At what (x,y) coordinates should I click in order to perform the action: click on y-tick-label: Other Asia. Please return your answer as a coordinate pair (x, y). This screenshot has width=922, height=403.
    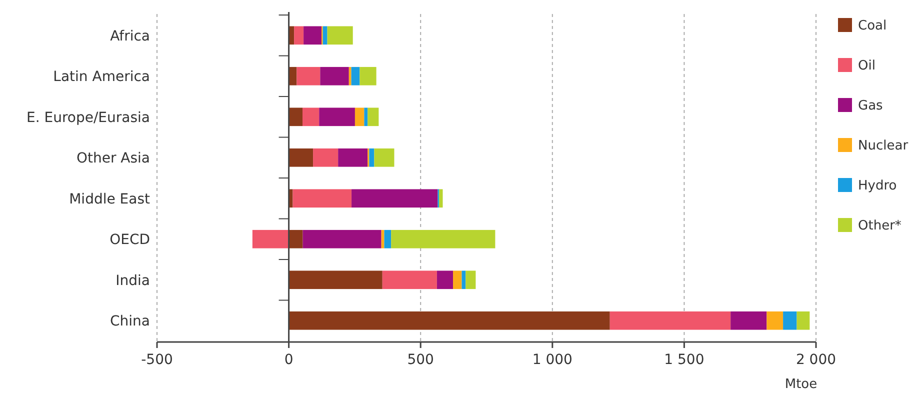
    Looking at the image, I should click on (113, 158).